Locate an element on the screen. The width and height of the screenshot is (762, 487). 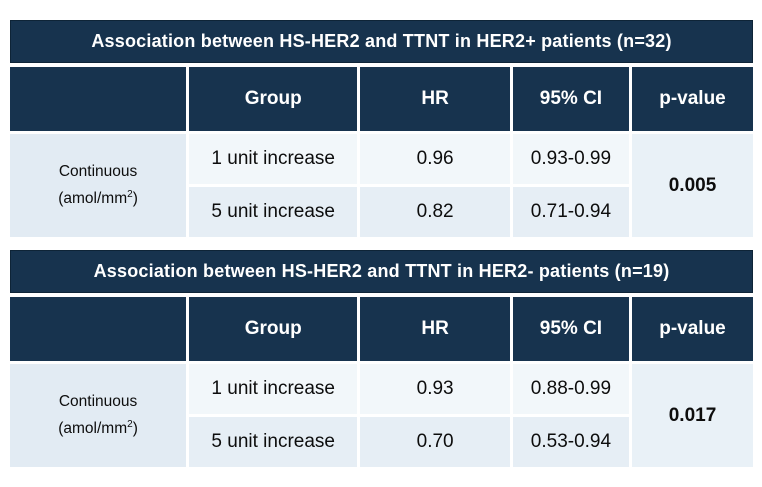
cell-ci-row2: 0.53-0.94 is located at coordinates (570, 442).